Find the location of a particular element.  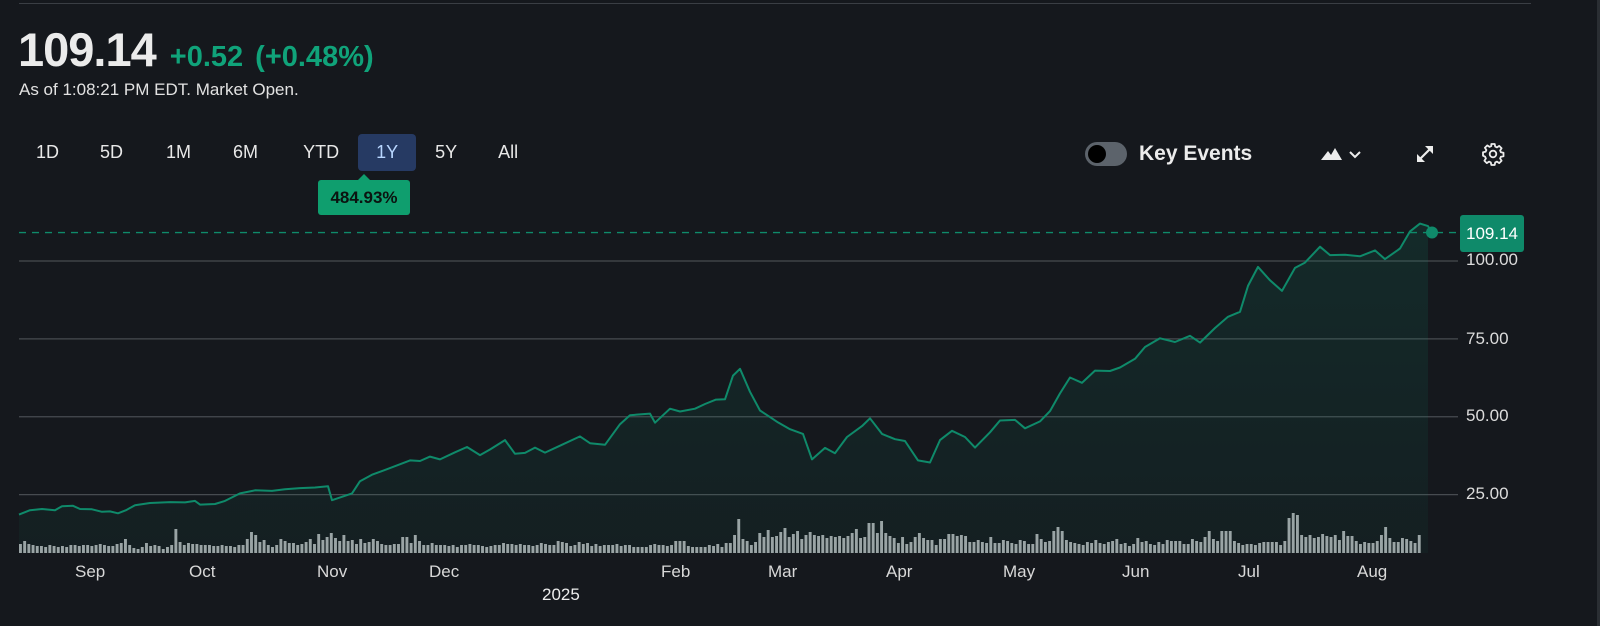

range-all: All is located at coordinates (508, 152).